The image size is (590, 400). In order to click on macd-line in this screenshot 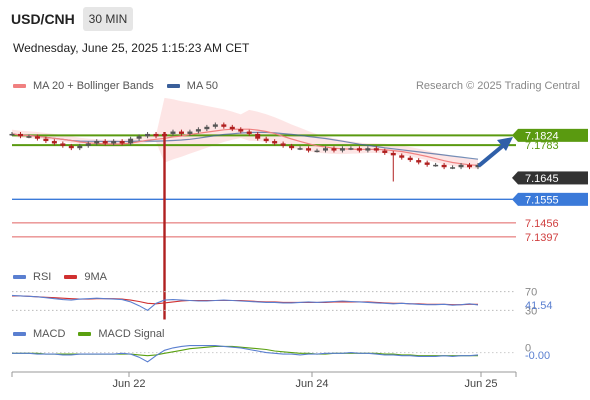, I will do `click(245, 354)`.